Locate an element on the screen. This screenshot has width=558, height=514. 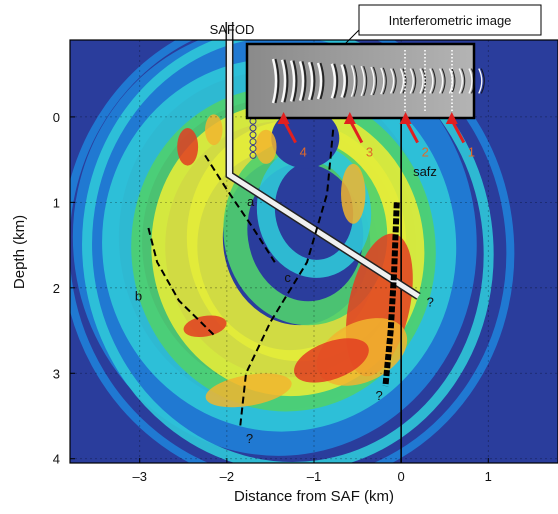
x-tick-label: –1 is located at coordinates (314, 476).